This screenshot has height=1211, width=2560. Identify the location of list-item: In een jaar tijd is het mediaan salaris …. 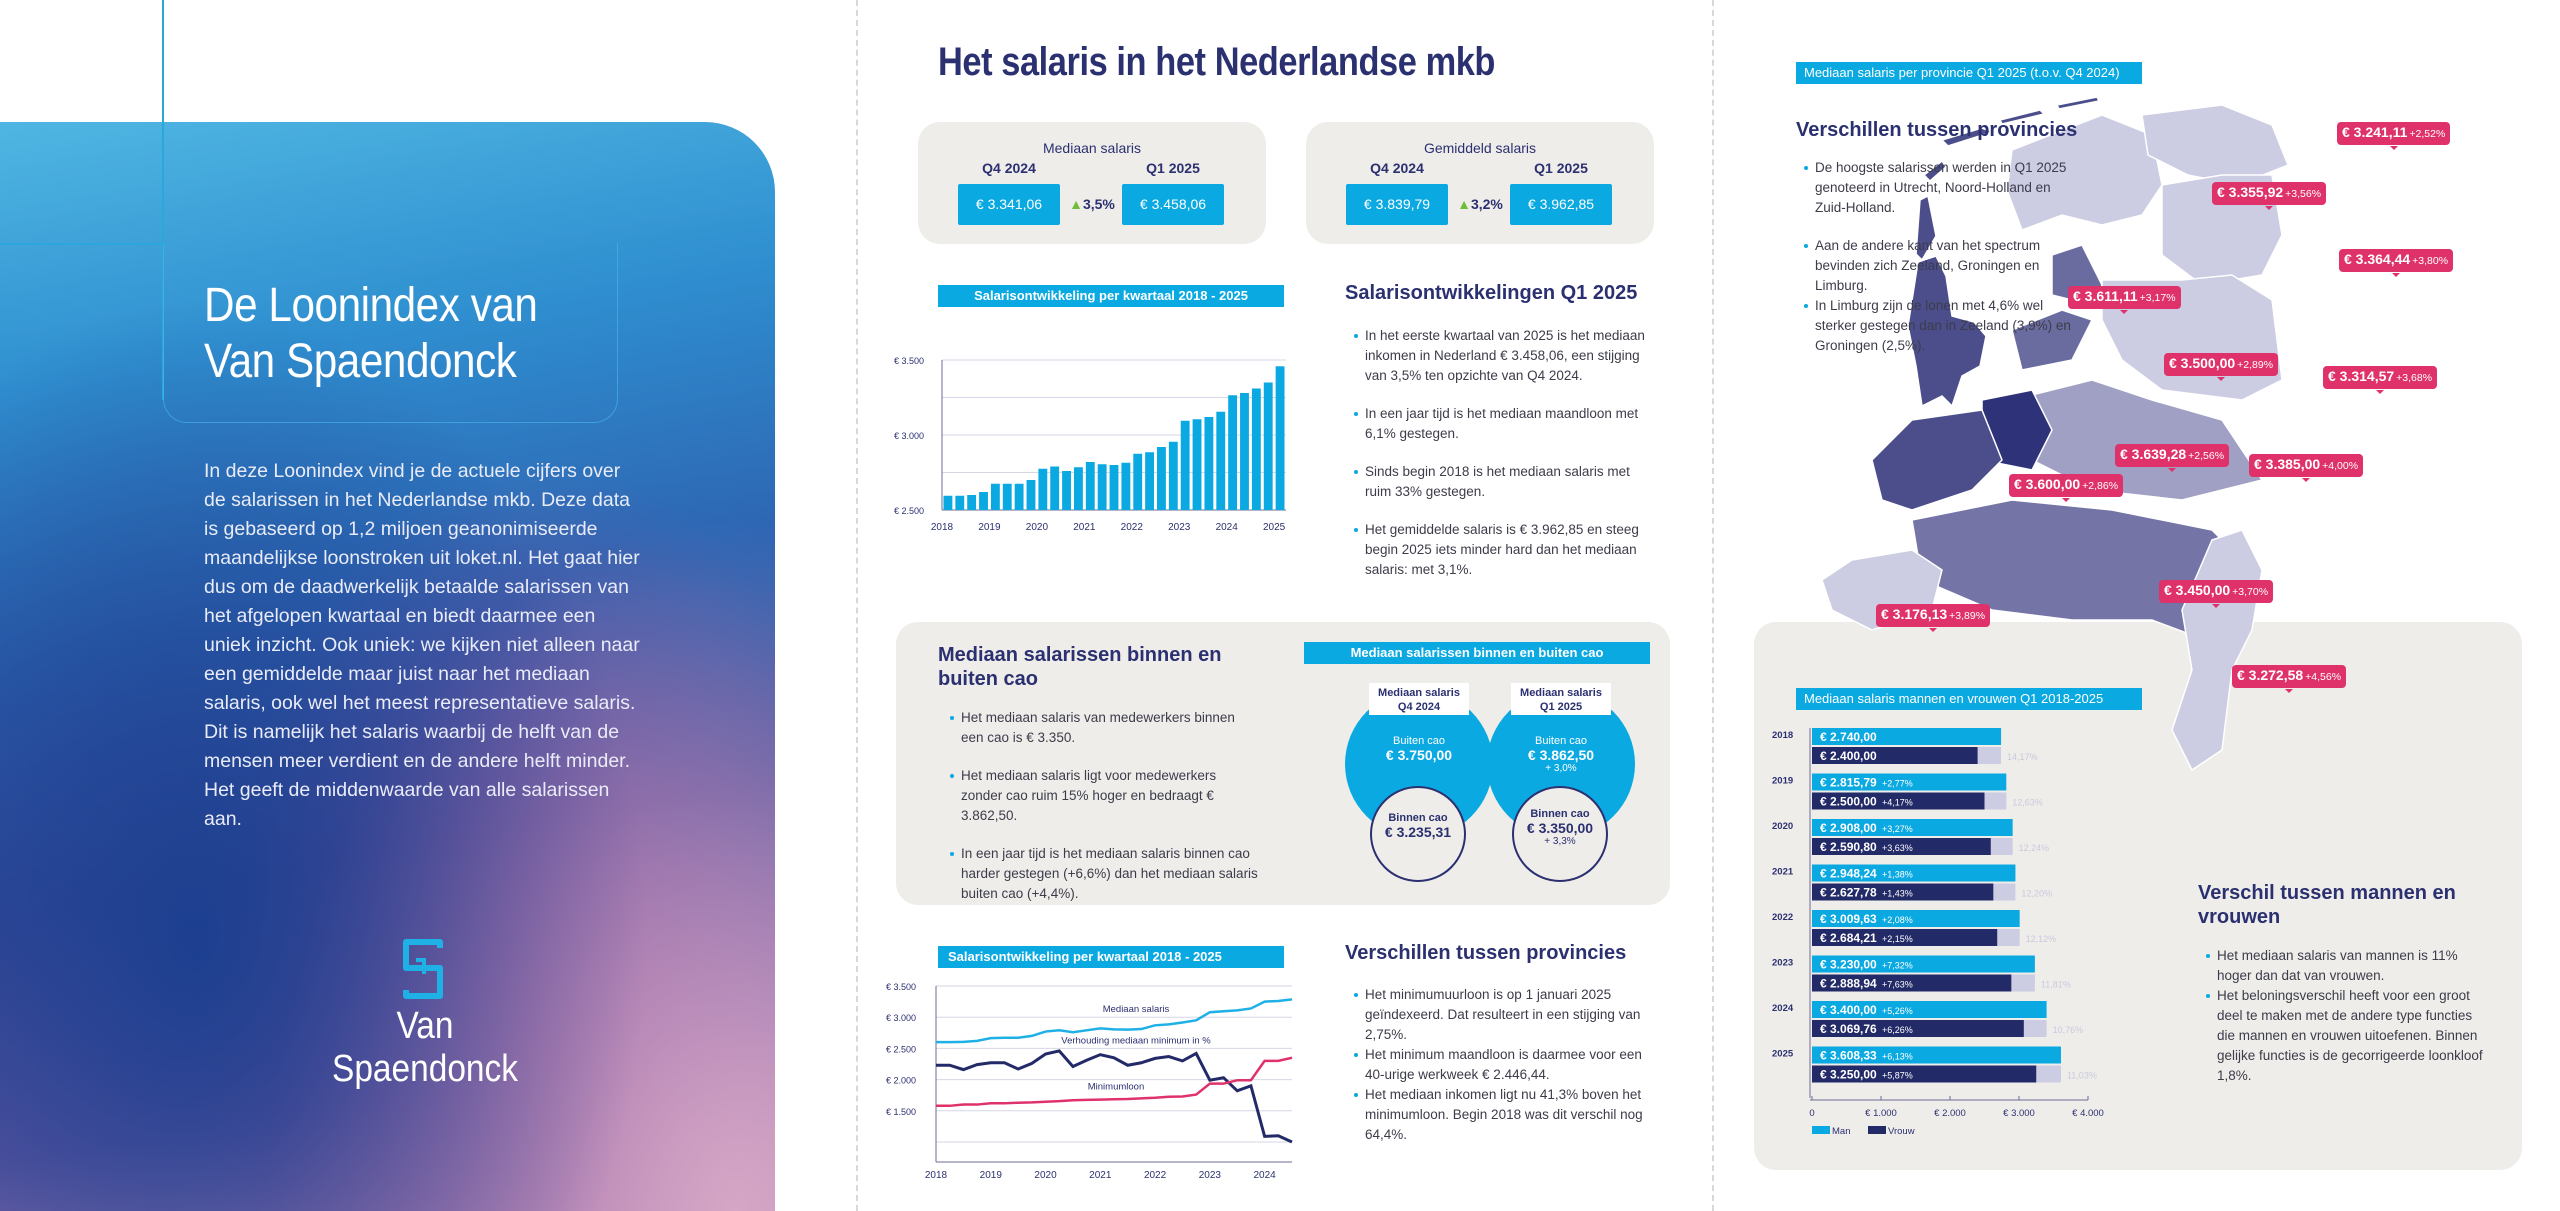
(1105, 874).